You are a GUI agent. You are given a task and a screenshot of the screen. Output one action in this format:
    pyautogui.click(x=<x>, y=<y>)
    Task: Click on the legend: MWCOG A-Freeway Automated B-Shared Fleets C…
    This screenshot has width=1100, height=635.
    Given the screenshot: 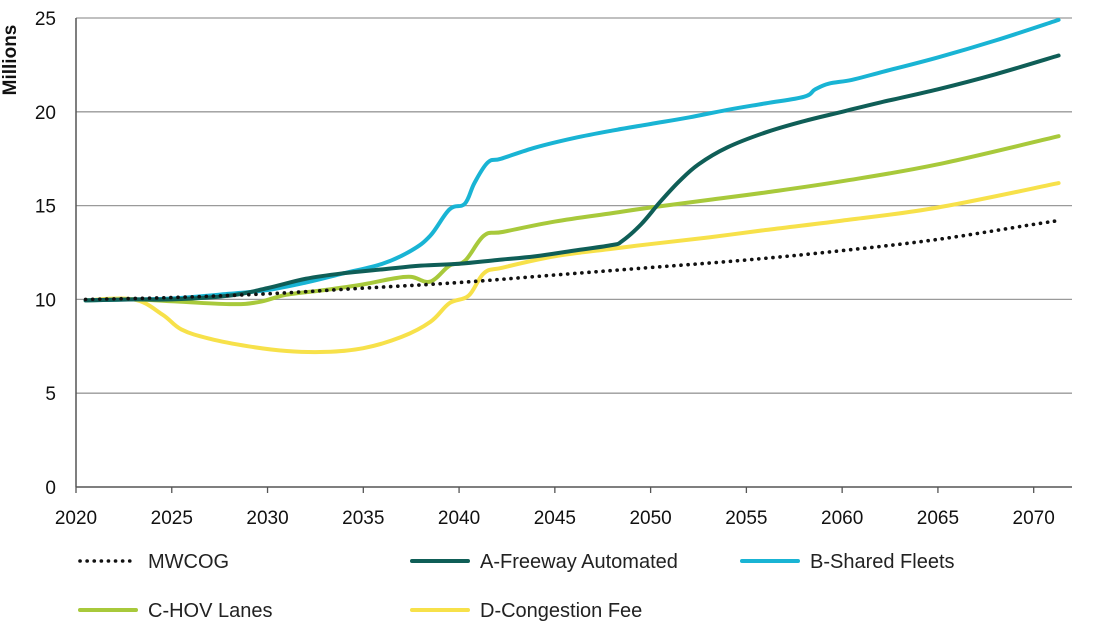 What is the action you would take?
    pyautogui.click(x=516, y=586)
    